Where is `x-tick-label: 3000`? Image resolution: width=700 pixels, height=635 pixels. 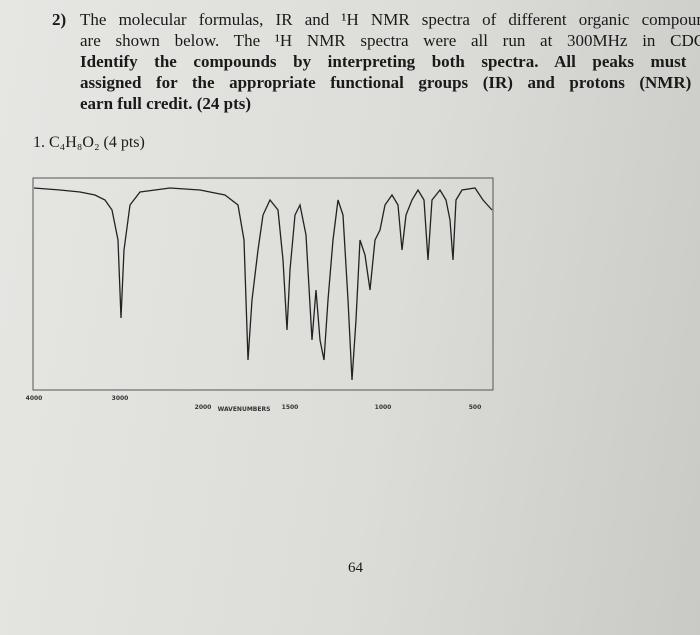 x-tick-label: 3000 is located at coordinates (120, 398).